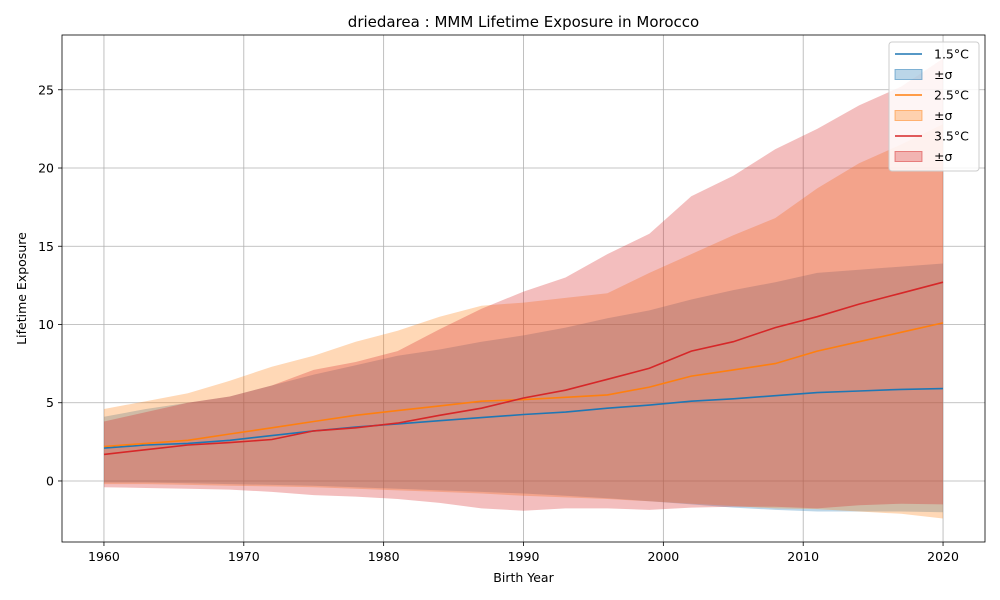  What do you see at coordinates (663, 556) in the screenshot?
I see `x-tick-label: 2000` at bounding box center [663, 556].